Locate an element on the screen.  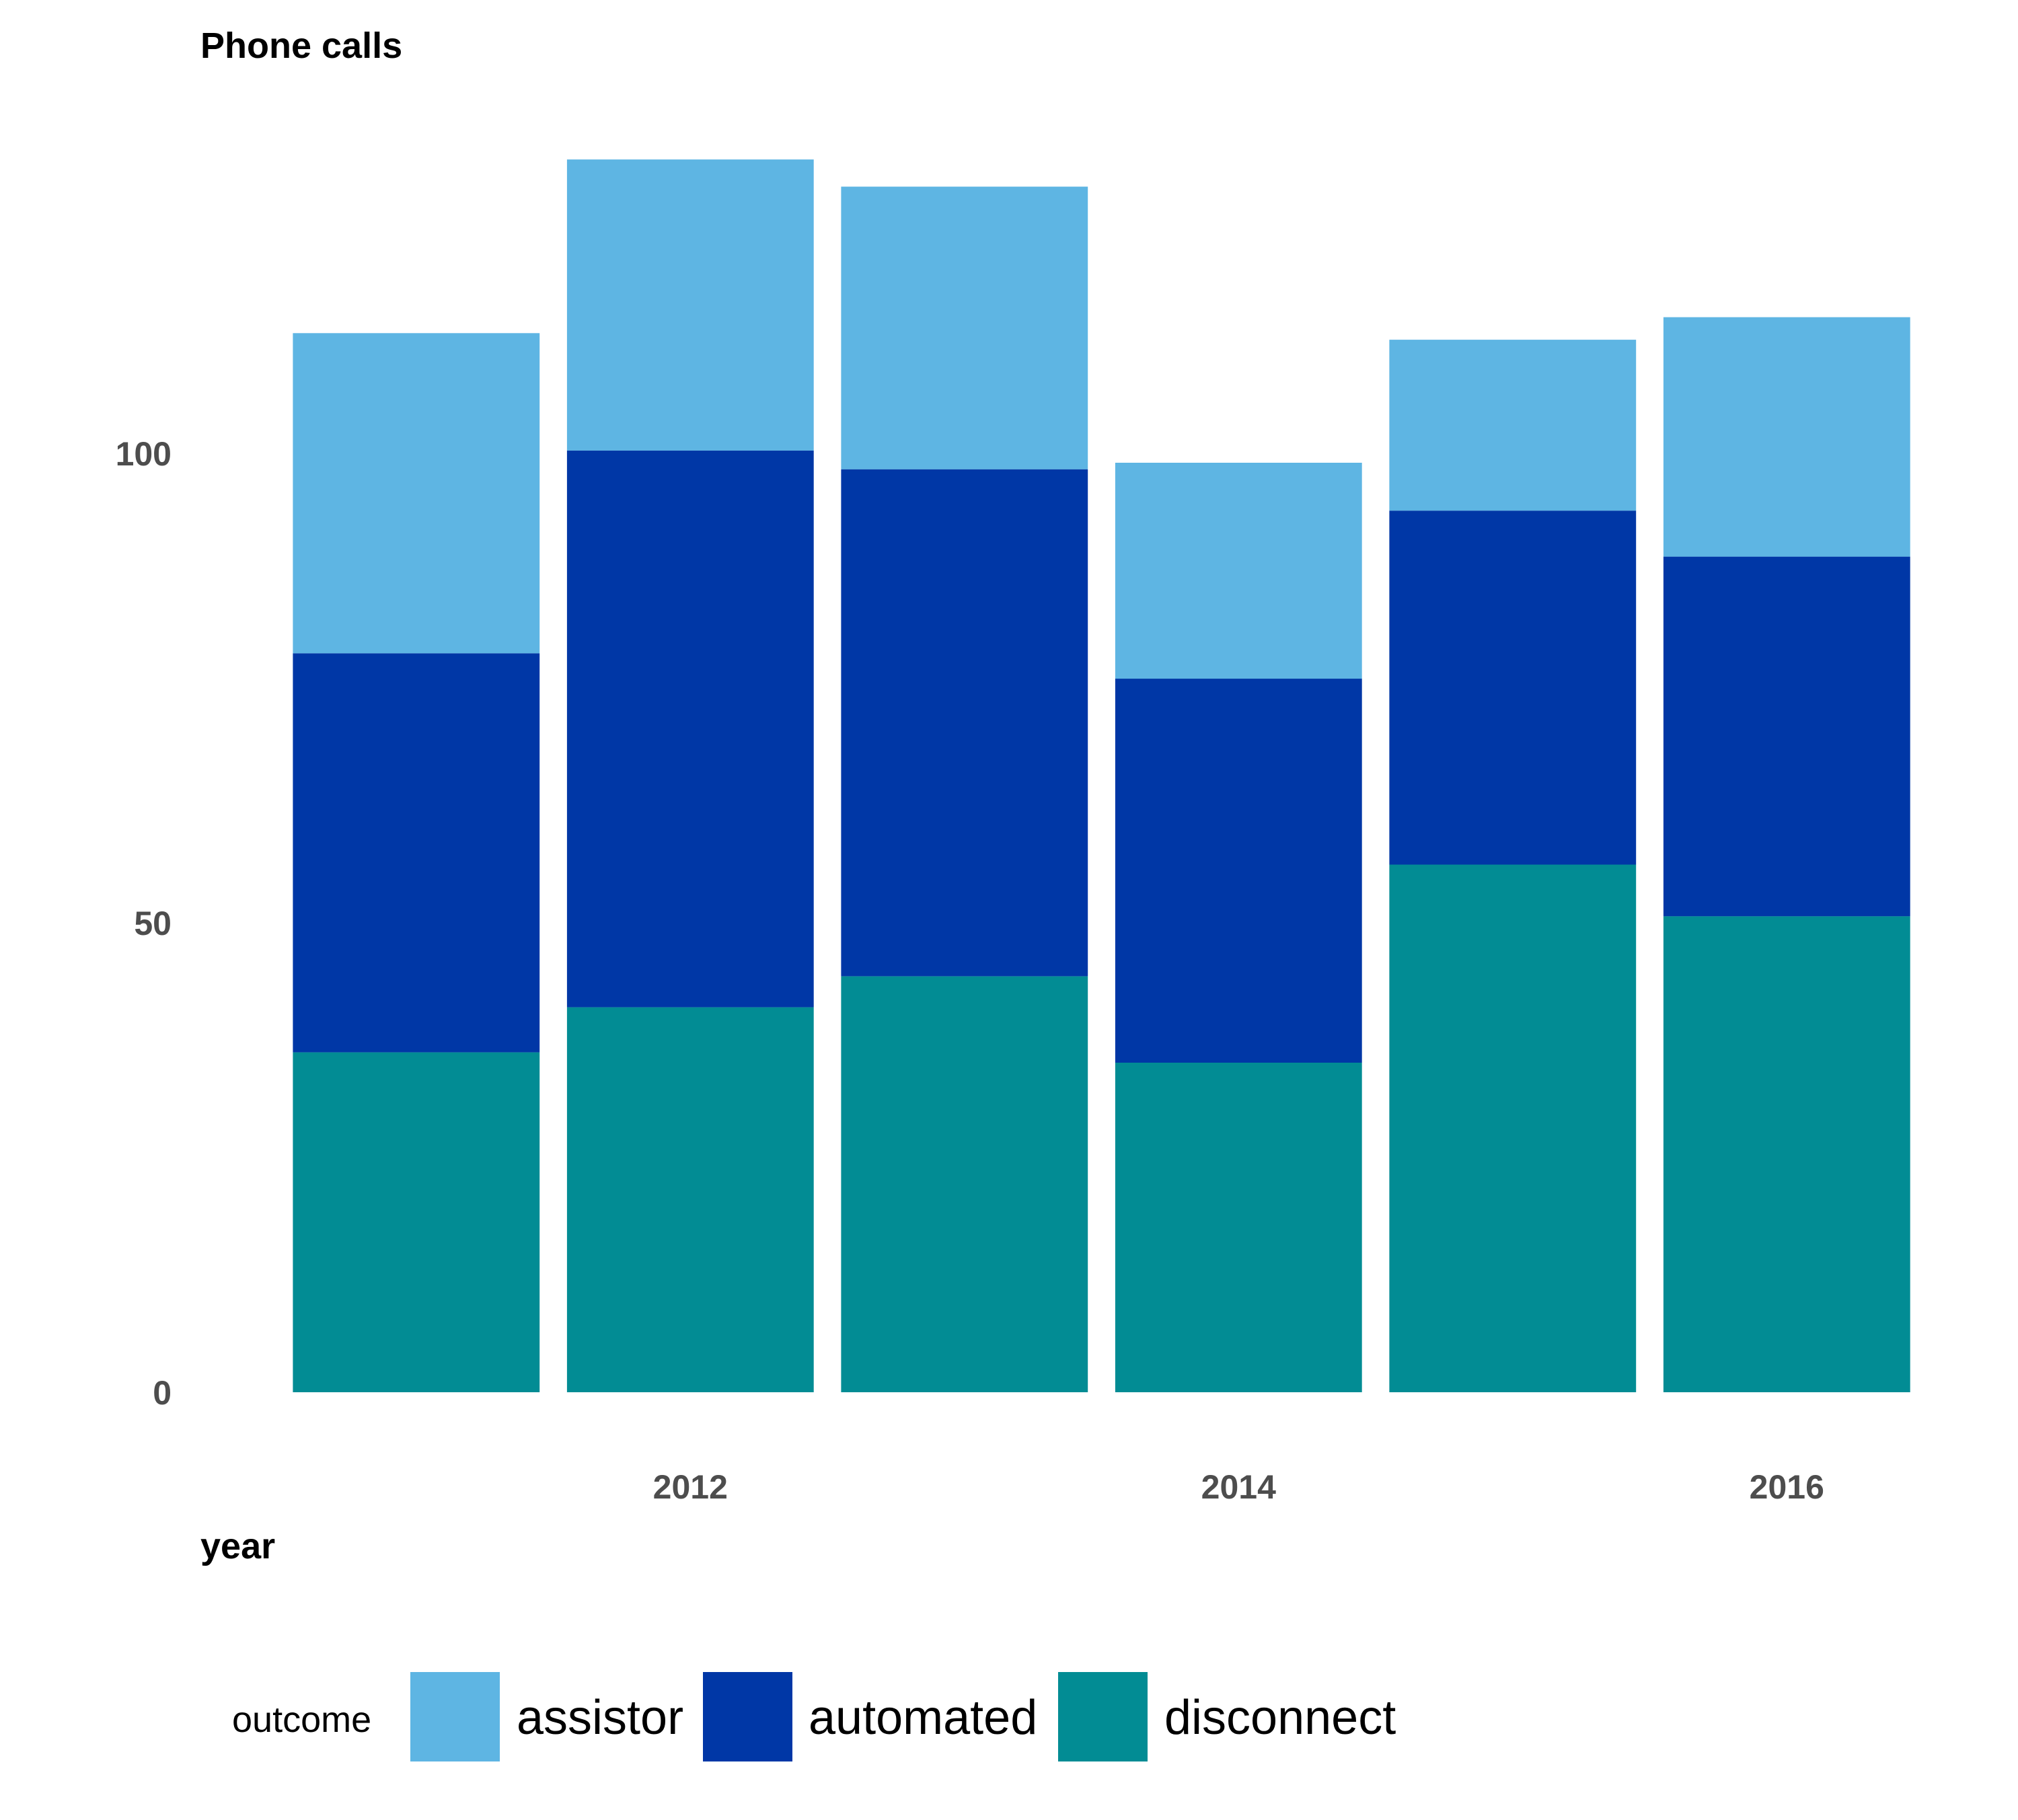
bar-automated-2016 is located at coordinates (1786, 737).